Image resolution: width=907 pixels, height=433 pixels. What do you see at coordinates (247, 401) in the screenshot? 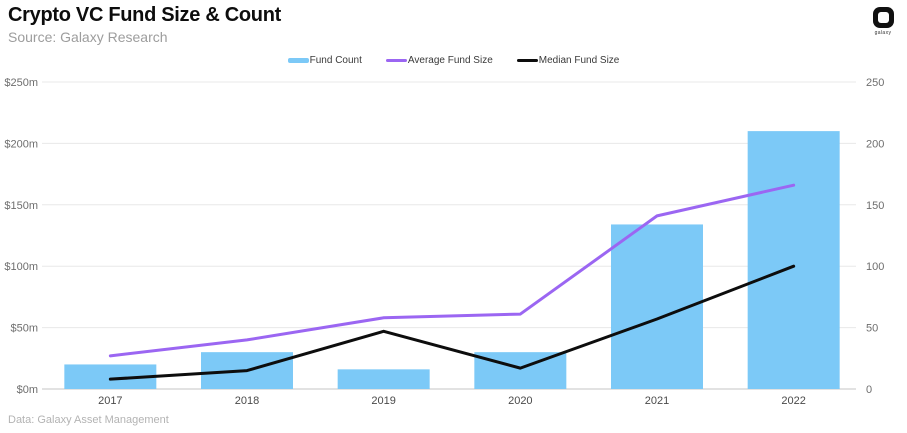
I see `x-axis-label-2018: 2018` at bounding box center [247, 401].